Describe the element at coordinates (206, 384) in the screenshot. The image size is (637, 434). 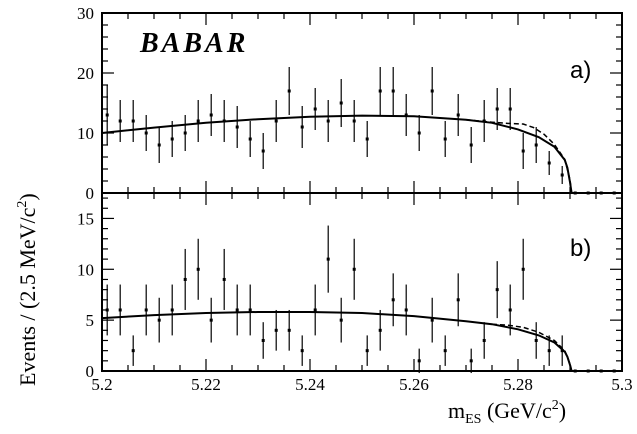
I see `x-tick-label: 5.22` at that location.